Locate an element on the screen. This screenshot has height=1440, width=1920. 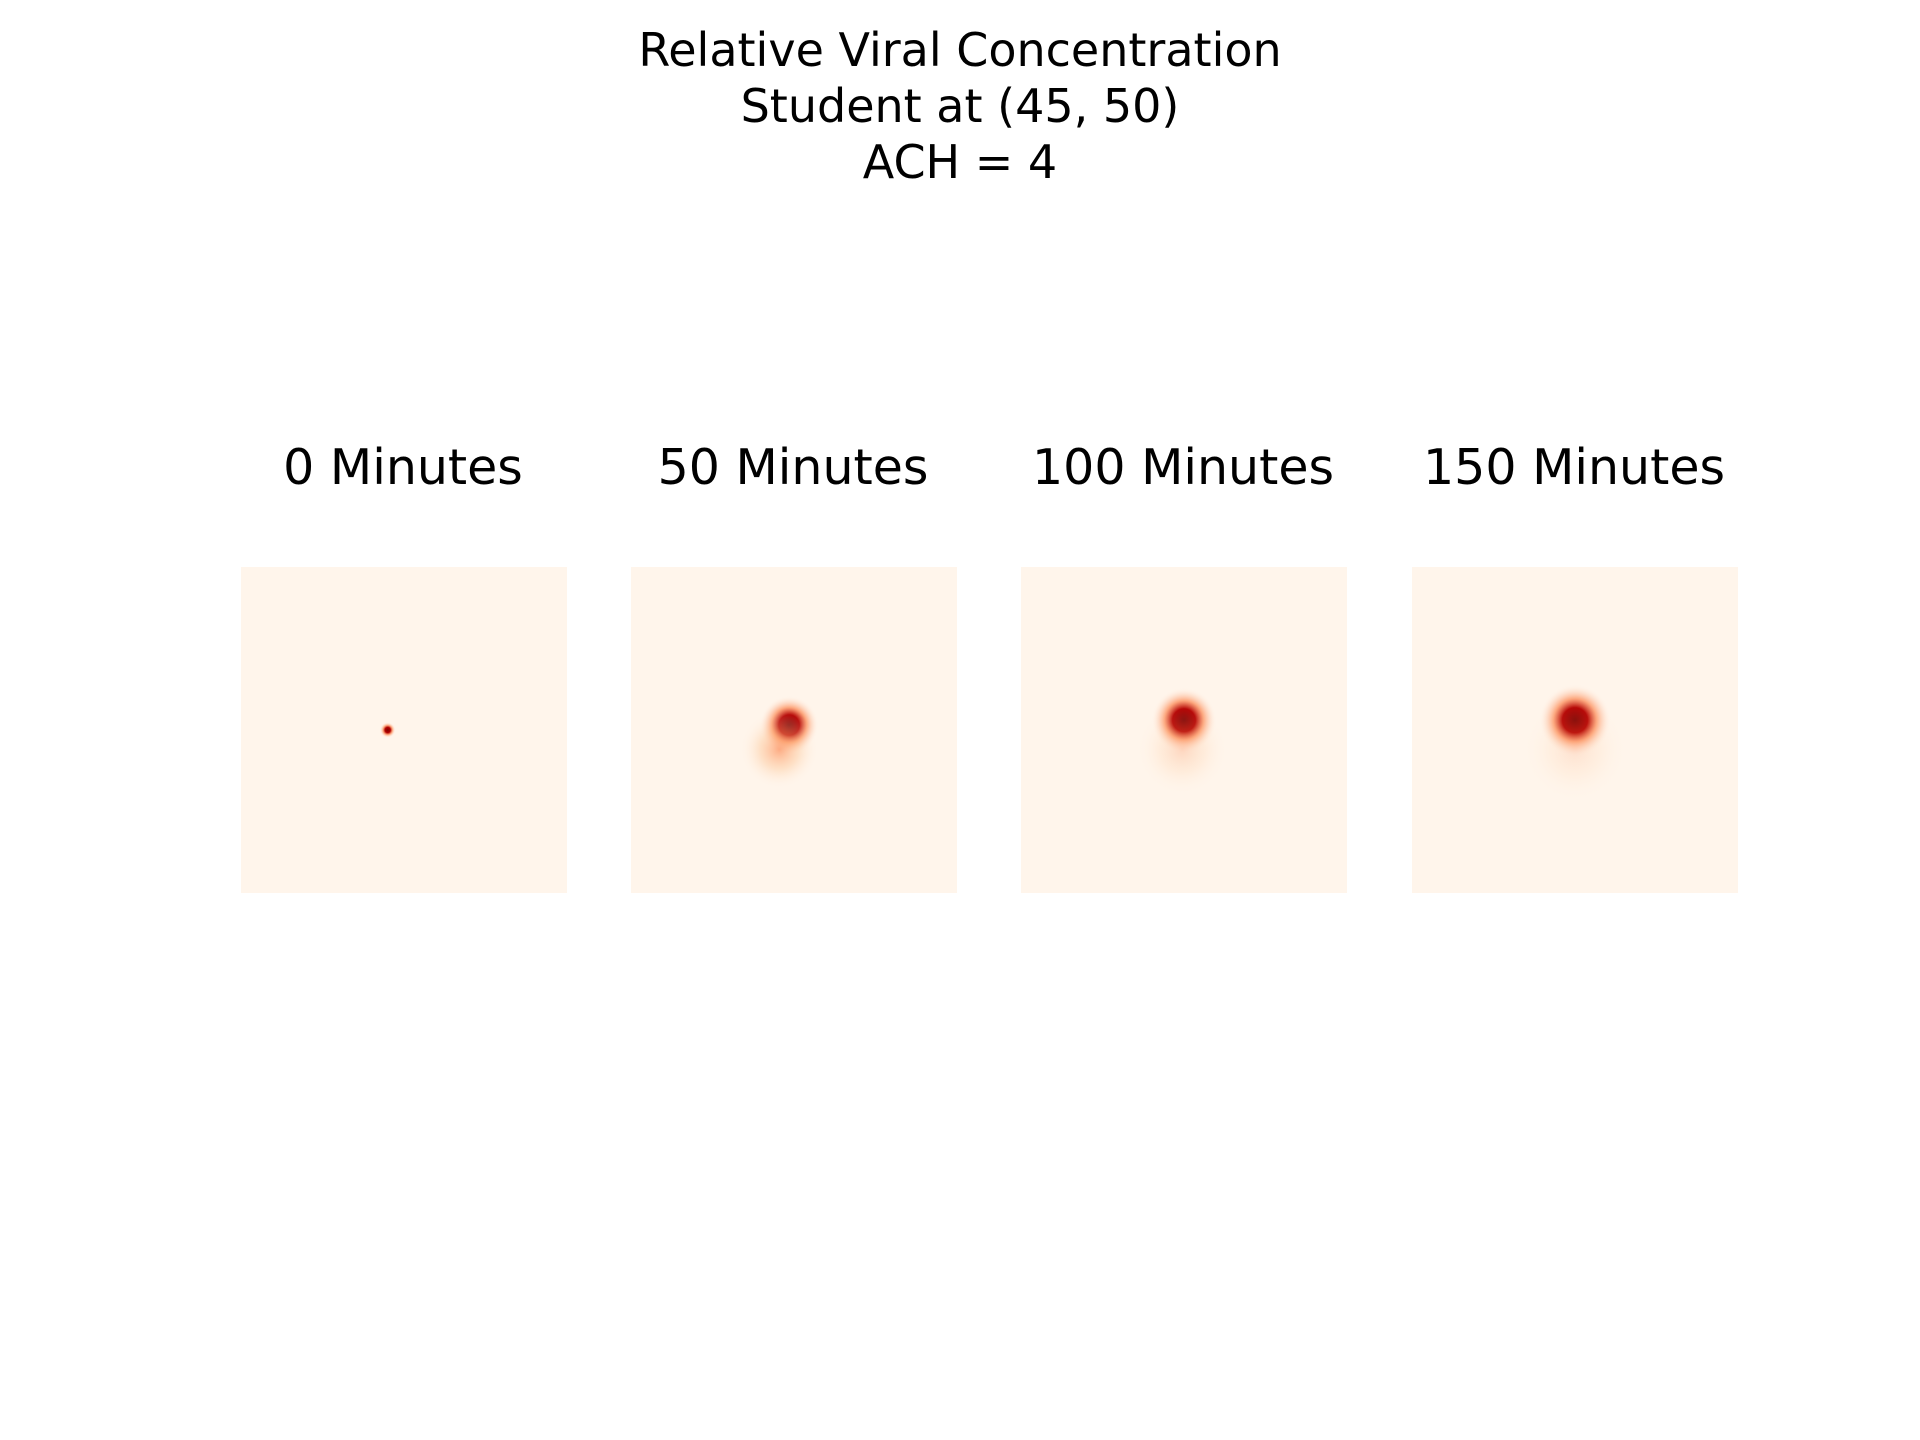
chart-title-line-1: Relative Viral Concentration is located at coordinates (960, 50).